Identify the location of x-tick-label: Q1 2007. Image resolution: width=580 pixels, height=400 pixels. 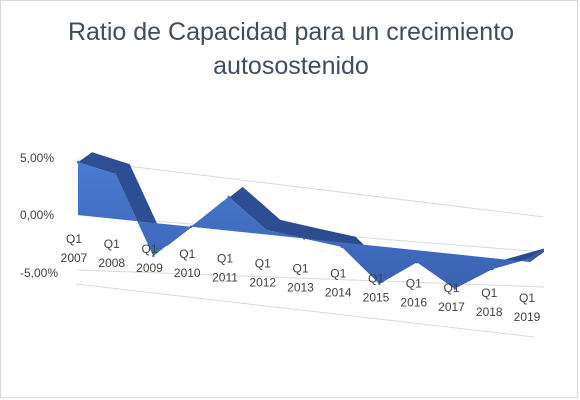
(74, 248).